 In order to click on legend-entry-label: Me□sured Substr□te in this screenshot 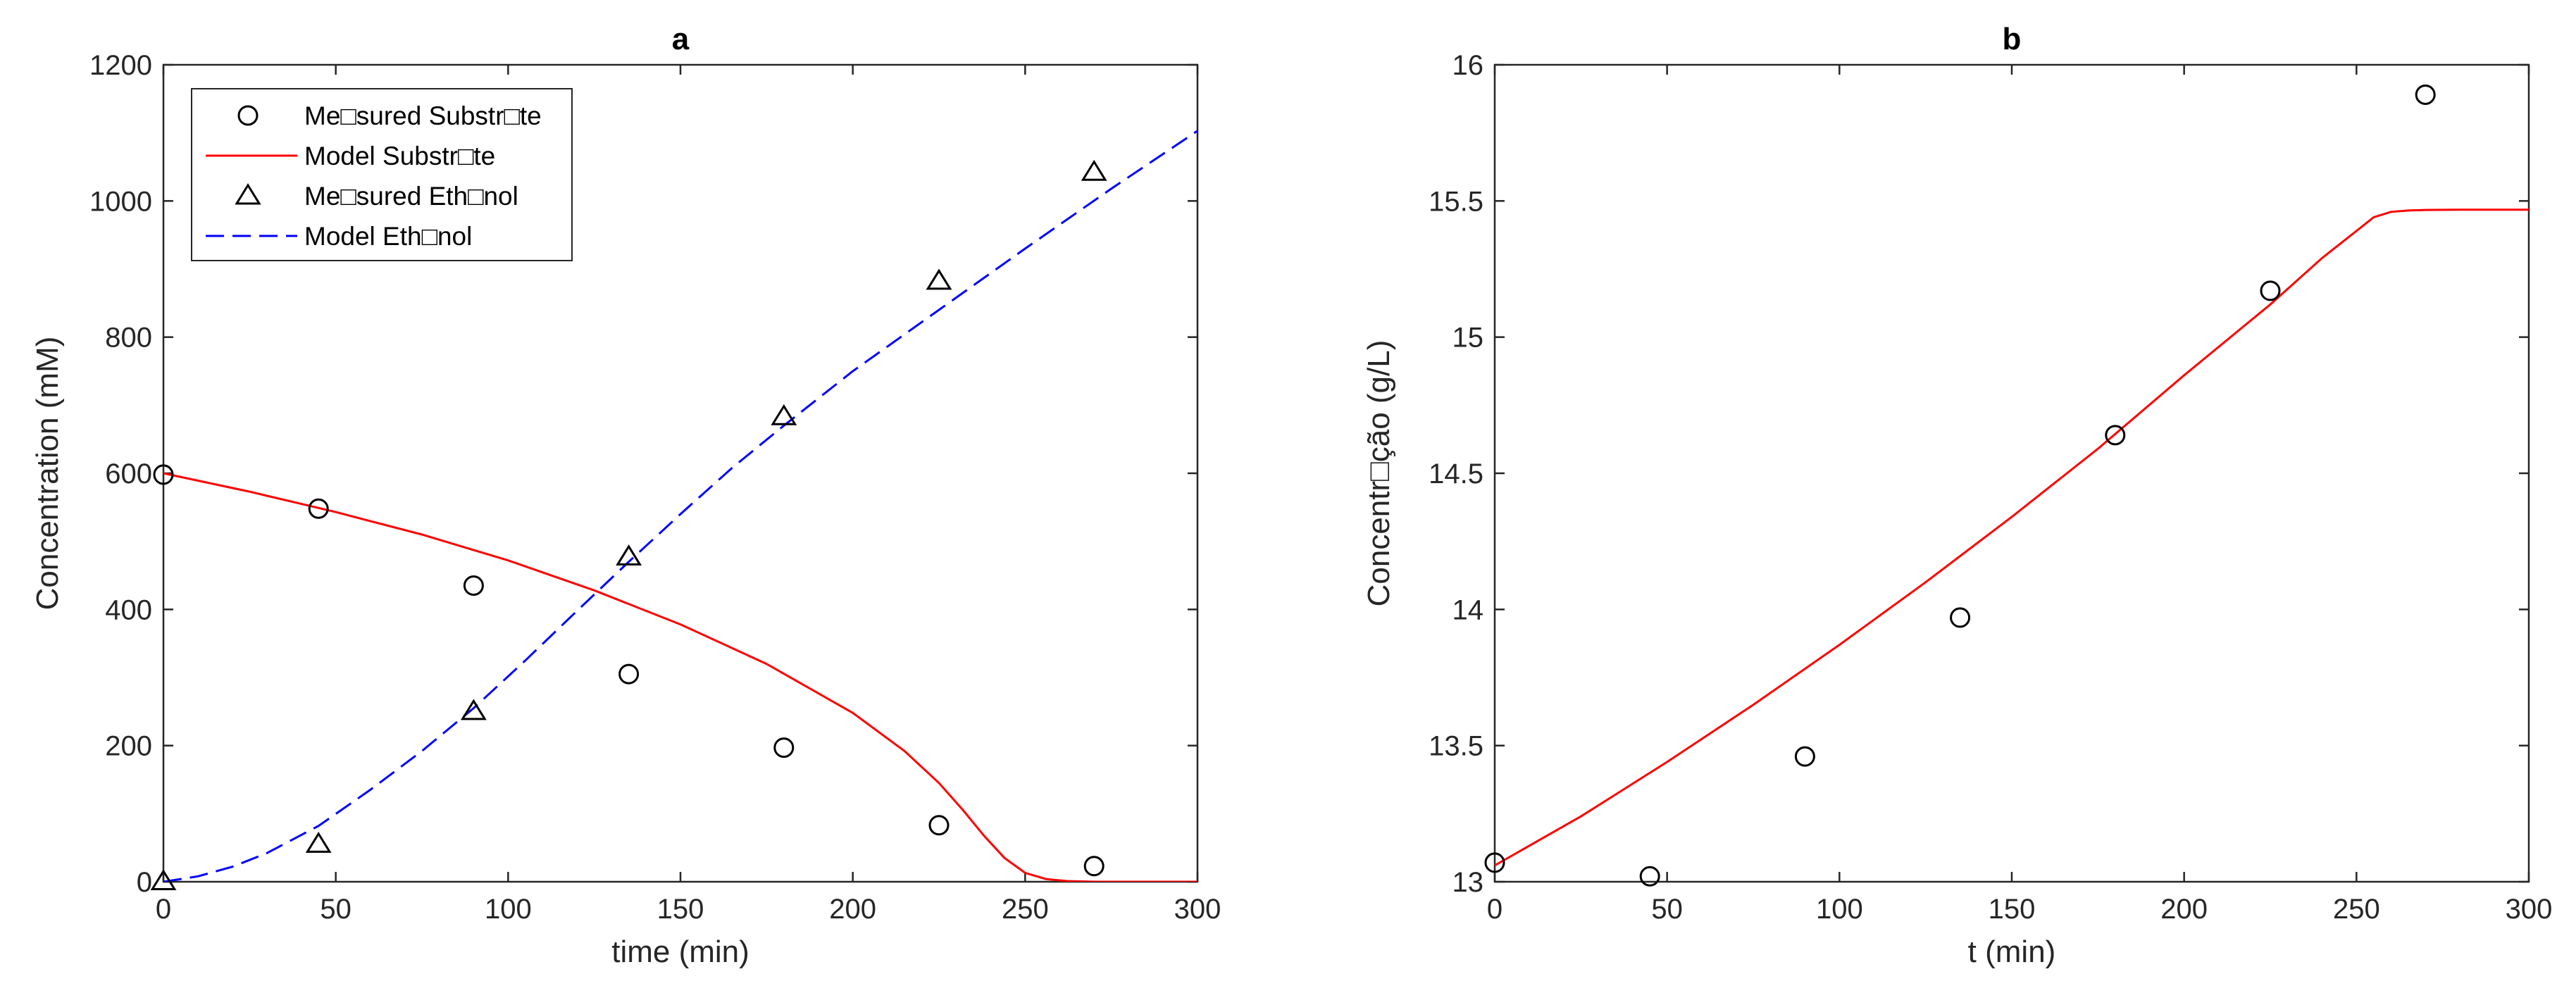, I will do `click(423, 115)`.